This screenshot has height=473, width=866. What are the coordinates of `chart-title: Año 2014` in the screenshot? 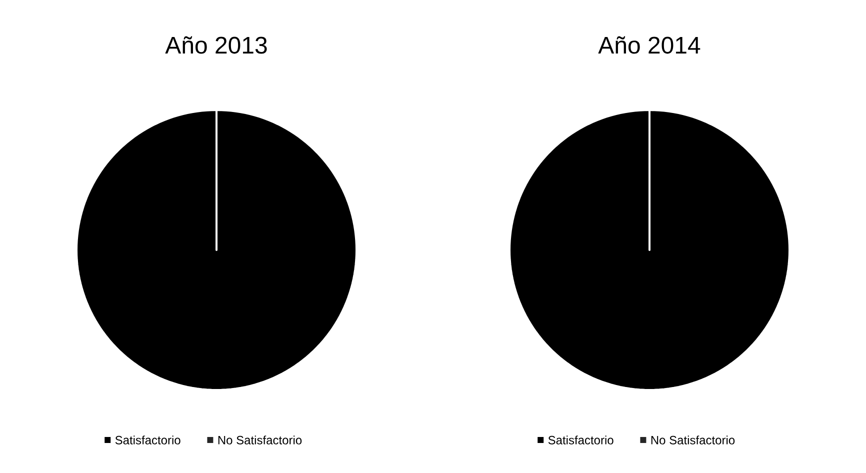 It's located at (649, 45).